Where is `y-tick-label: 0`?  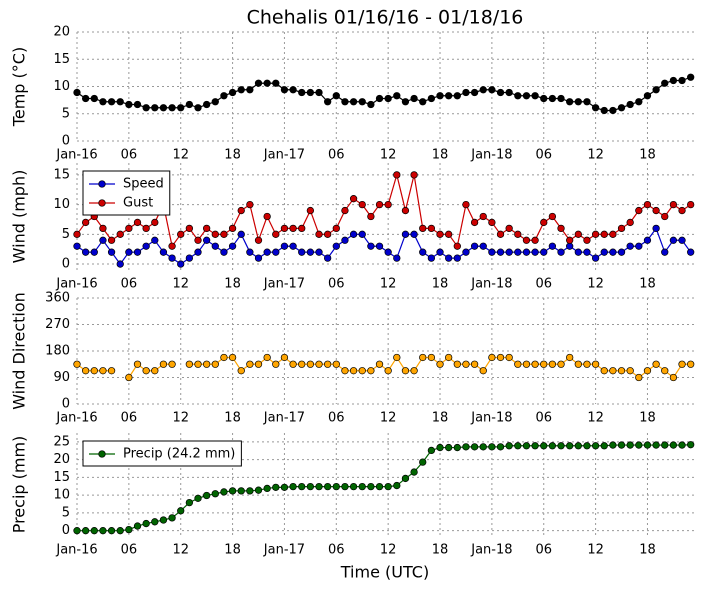 y-tick-label: 0 is located at coordinates (66, 530).